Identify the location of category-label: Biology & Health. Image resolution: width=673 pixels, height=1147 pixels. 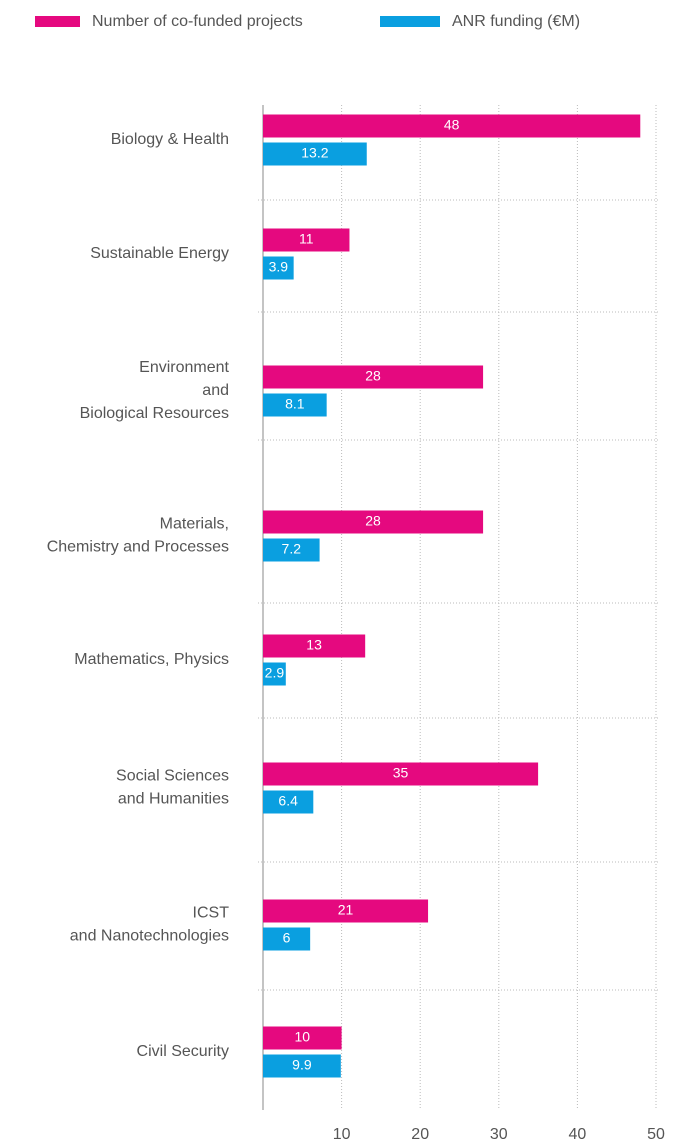
(170, 139).